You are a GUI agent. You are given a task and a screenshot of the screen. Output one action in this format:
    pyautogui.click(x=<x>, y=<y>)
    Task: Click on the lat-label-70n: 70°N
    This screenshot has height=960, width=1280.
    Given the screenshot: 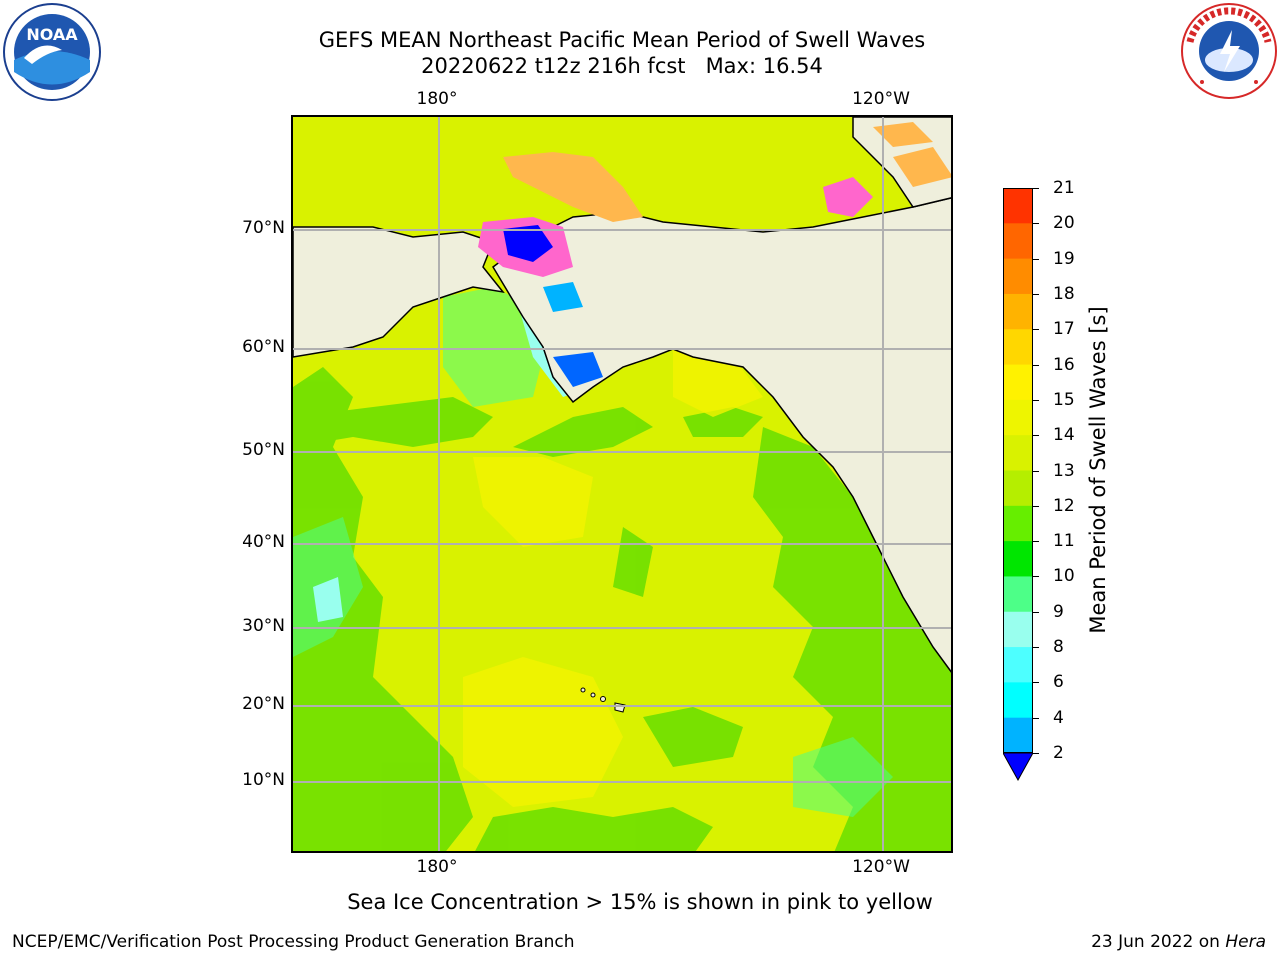 What is the action you would take?
    pyautogui.click(x=263, y=228)
    